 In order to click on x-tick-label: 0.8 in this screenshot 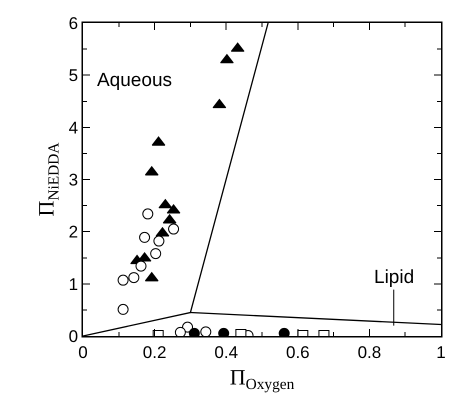, I will do `click(370, 352)`.